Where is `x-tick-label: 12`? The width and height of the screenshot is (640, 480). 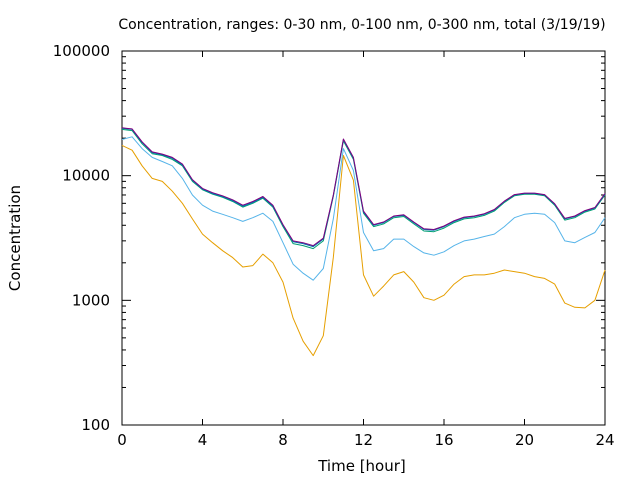
x-tick-label: 12 is located at coordinates (363, 440).